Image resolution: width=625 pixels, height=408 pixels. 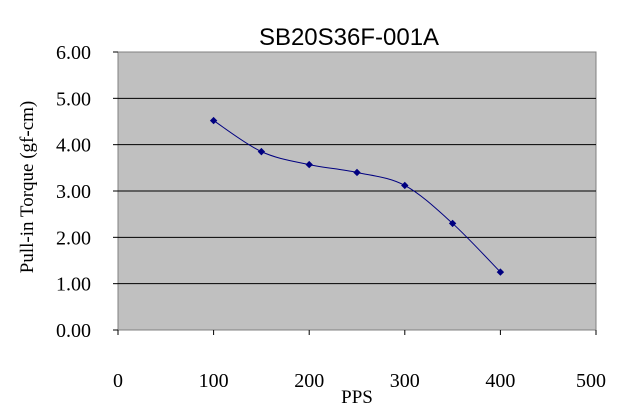 I want to click on y-axis-label: Pull-in Torque (gf-cm), so click(x=27, y=187).